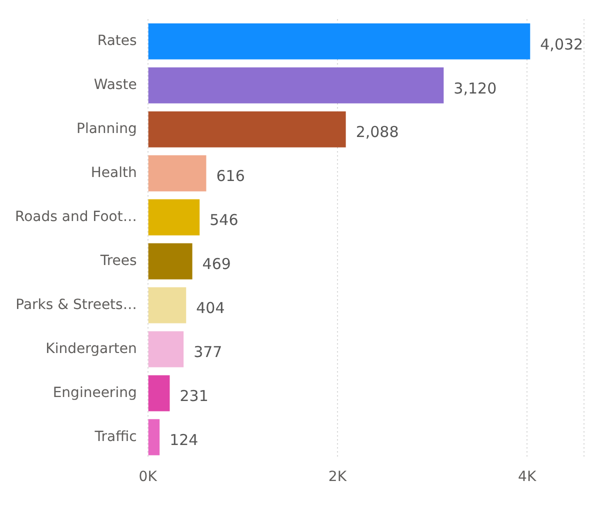 Image resolution: width=602 pixels, height=508 pixels. What do you see at coordinates (208, 352) in the screenshot?
I see `data-label: 377` at bounding box center [208, 352].